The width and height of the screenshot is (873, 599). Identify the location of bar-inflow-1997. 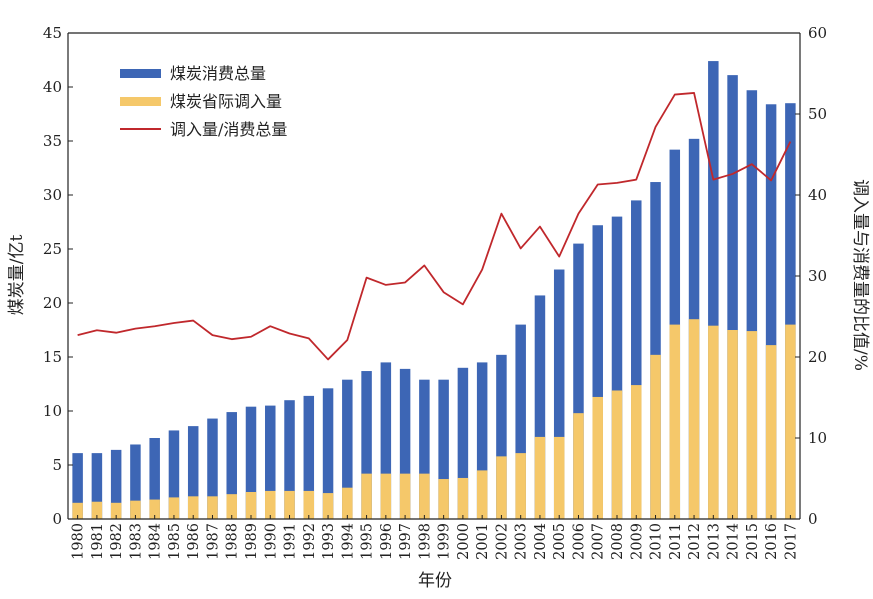
(405, 496).